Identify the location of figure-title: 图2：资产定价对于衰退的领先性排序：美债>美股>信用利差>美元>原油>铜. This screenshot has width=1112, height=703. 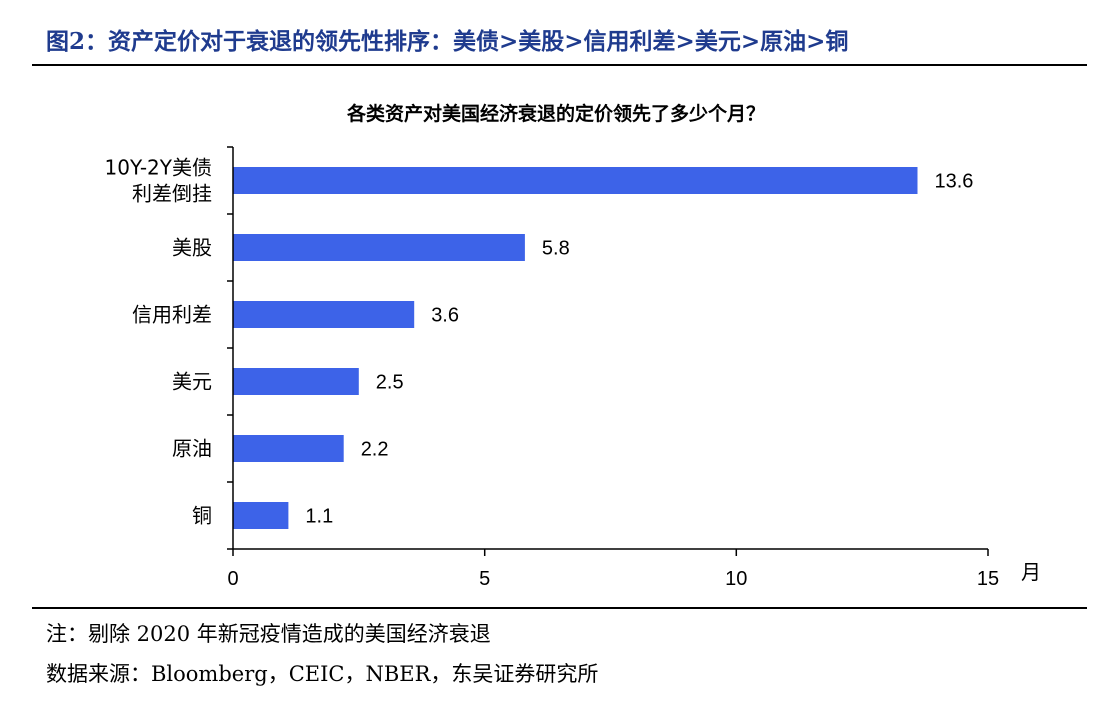
(447, 41).